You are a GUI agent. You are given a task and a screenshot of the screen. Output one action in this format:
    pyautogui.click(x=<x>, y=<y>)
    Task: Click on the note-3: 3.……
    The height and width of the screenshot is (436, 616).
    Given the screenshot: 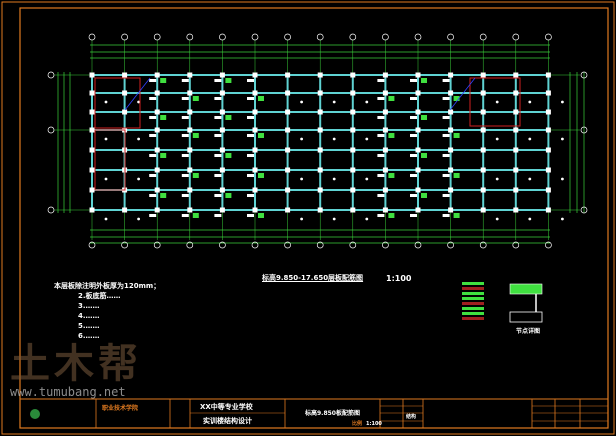 What is the action you would take?
    pyautogui.click(x=89, y=306)
    